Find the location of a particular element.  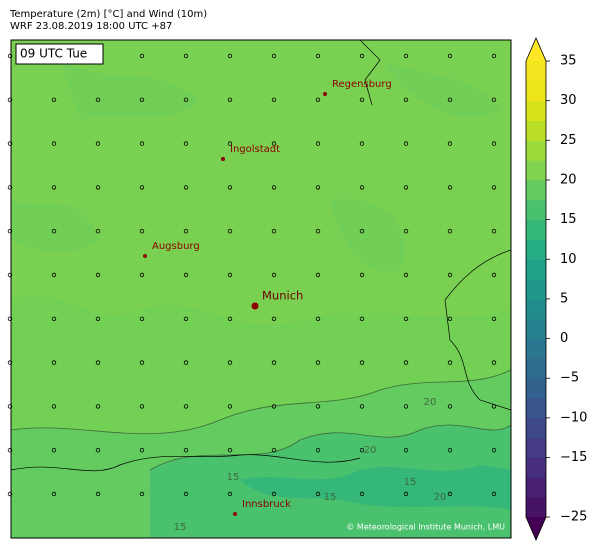

colorbar-tick-label: −25 is located at coordinates (573, 517).